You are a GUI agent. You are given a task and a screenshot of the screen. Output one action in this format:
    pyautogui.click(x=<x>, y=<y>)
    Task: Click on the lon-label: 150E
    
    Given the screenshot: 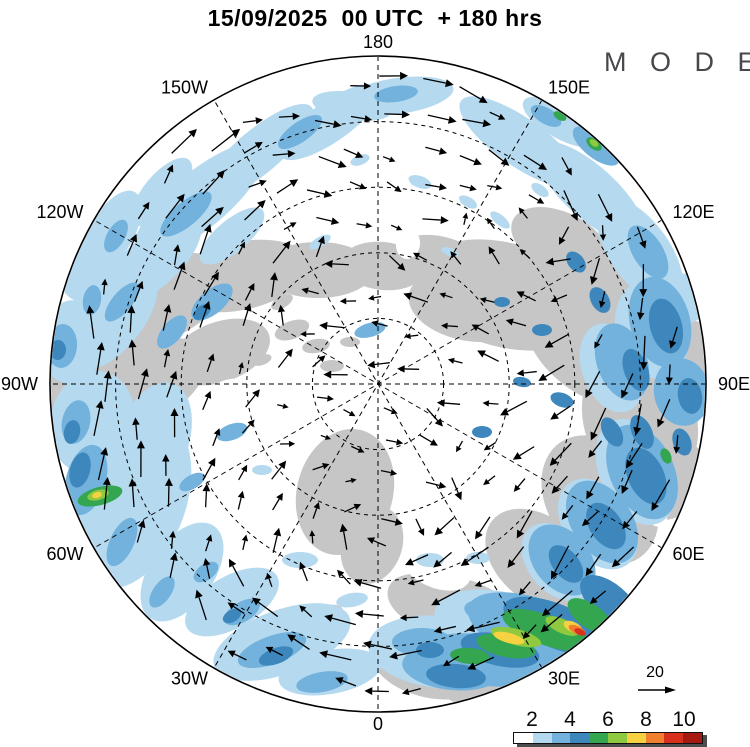 What is the action you would take?
    pyautogui.click(x=569, y=88)
    